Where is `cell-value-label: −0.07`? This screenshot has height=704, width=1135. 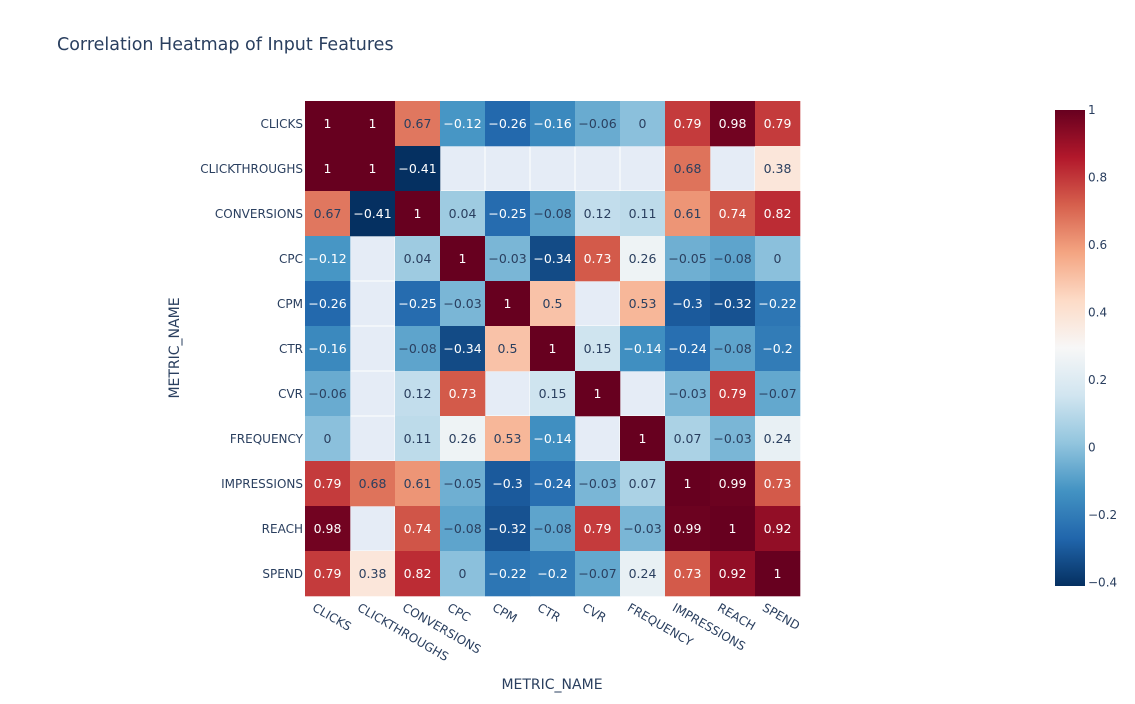 cell-value-label: −0.07 is located at coordinates (597, 573).